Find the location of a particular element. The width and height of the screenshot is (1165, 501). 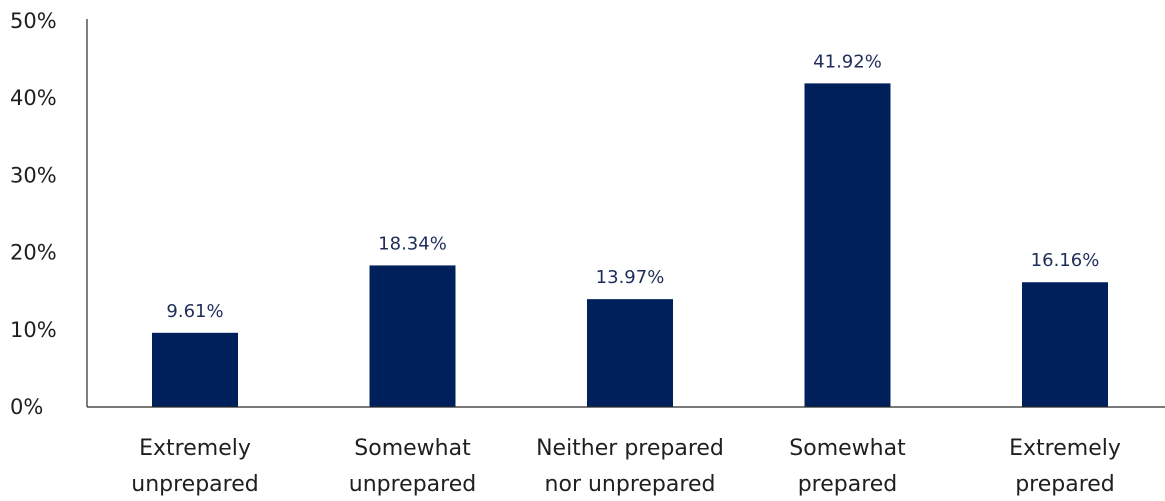

bar-extremely-unprepared is located at coordinates (195, 369).